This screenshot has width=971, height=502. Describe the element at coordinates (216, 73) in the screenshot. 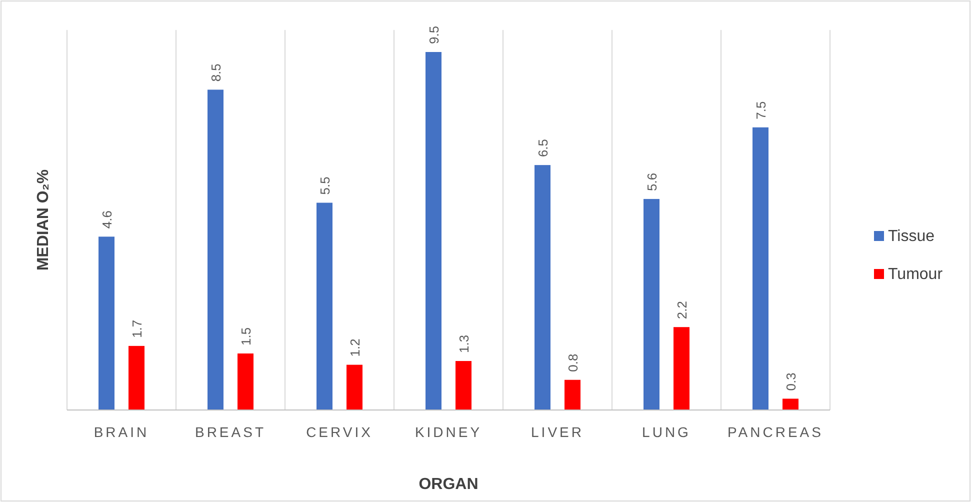

I see `data-label: 8.5` at that location.